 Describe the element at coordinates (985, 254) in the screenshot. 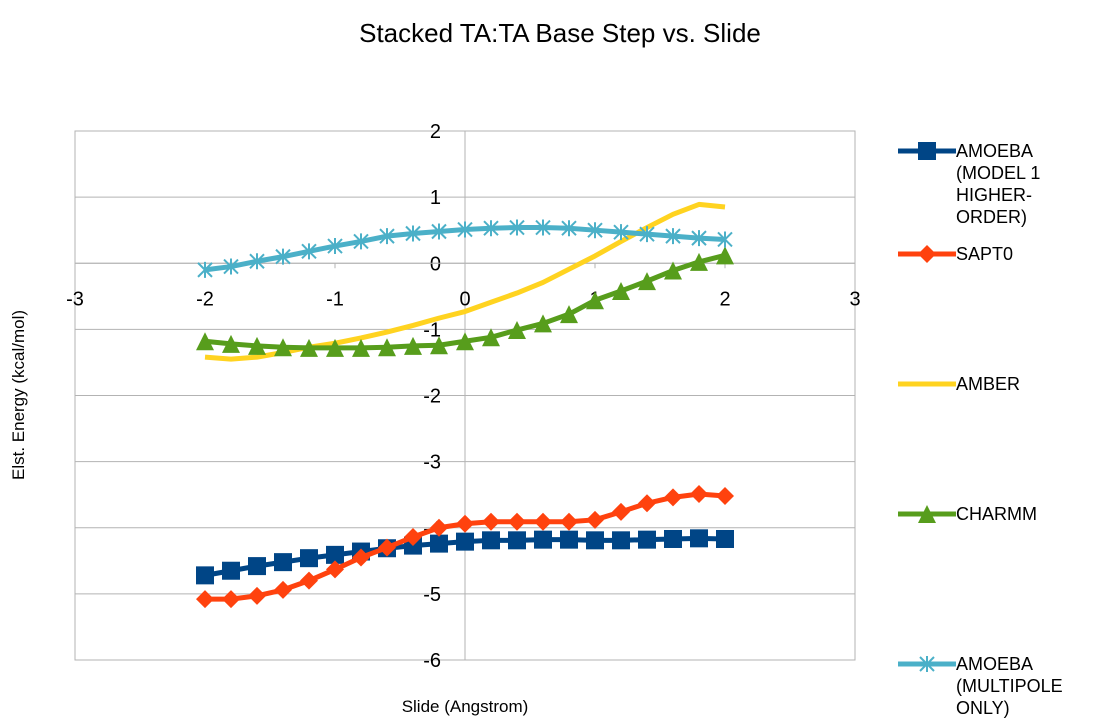

I see `legend-label: SAPT0` at that location.